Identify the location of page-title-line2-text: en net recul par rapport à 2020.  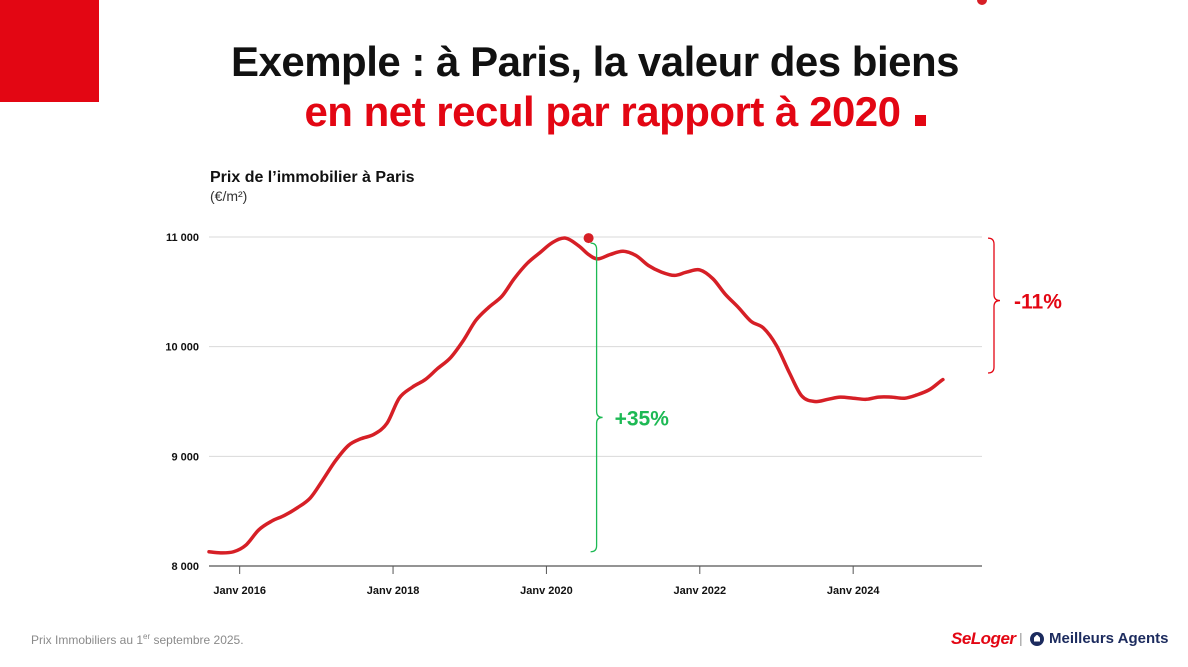
(602, 111).